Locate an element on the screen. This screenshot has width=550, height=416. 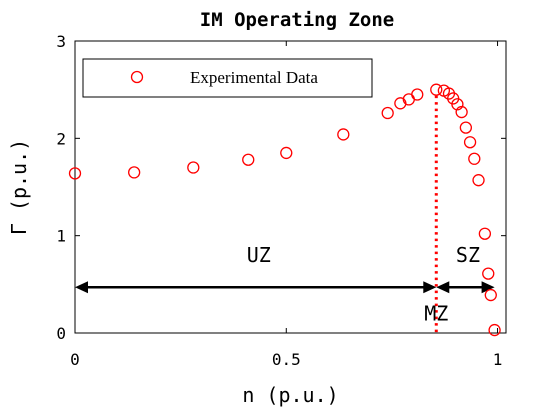
x-axis-label: n (p.u.) is located at coordinates (290, 395).